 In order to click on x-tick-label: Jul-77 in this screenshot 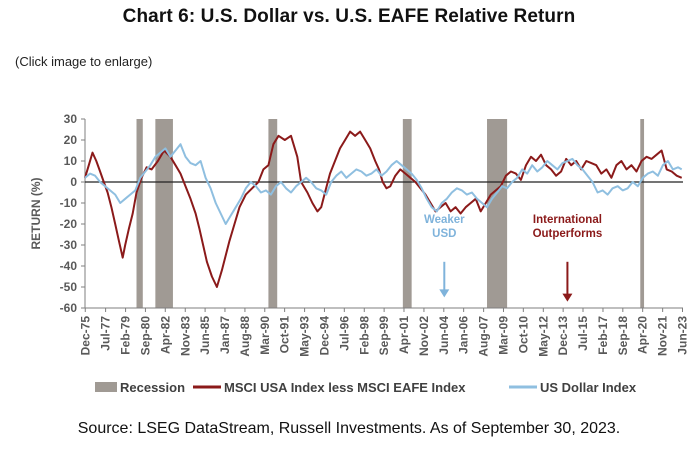, I will do `click(106, 333)`.